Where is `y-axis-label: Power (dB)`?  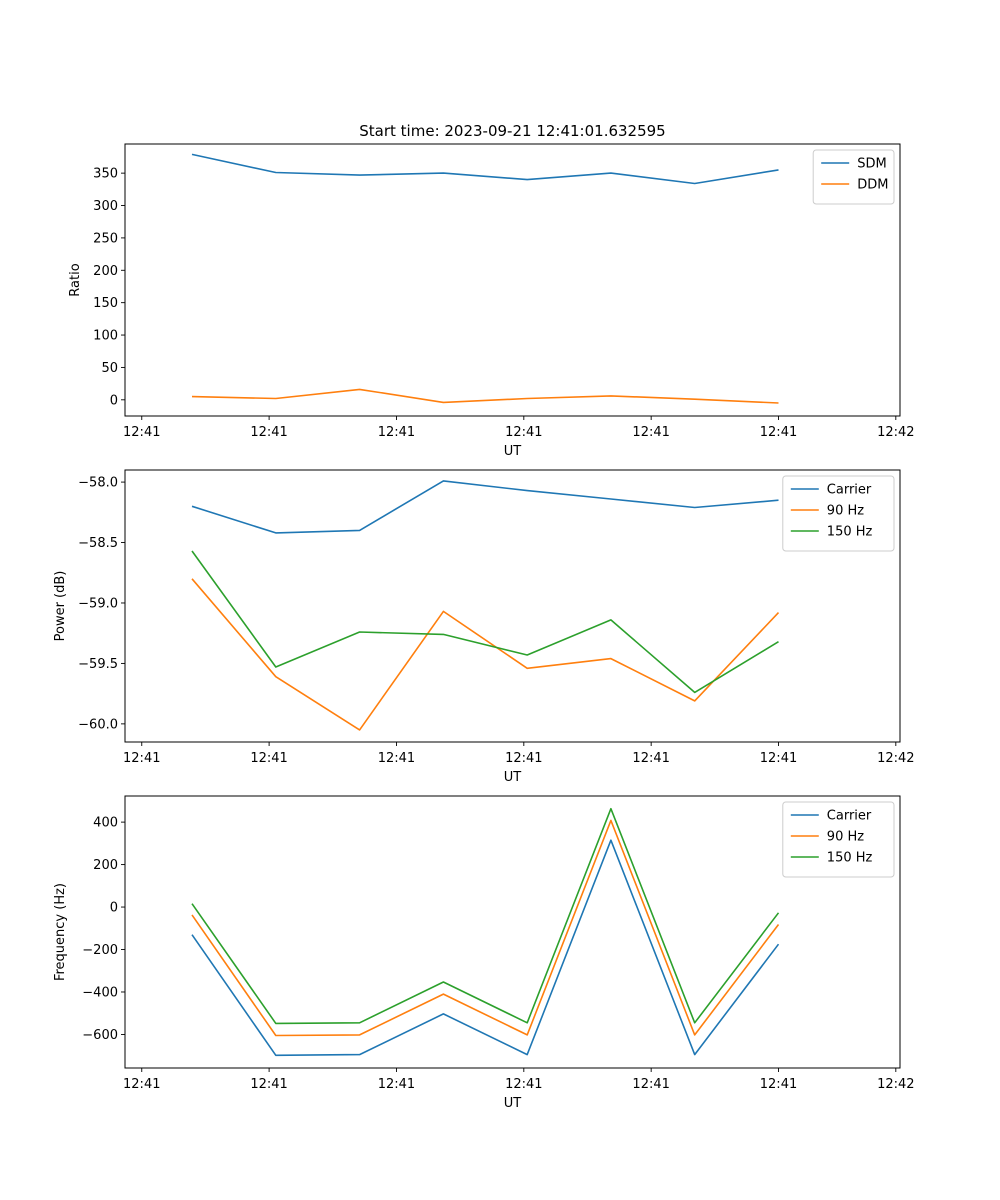 y-axis-label: Power (dB) is located at coordinates (60, 606).